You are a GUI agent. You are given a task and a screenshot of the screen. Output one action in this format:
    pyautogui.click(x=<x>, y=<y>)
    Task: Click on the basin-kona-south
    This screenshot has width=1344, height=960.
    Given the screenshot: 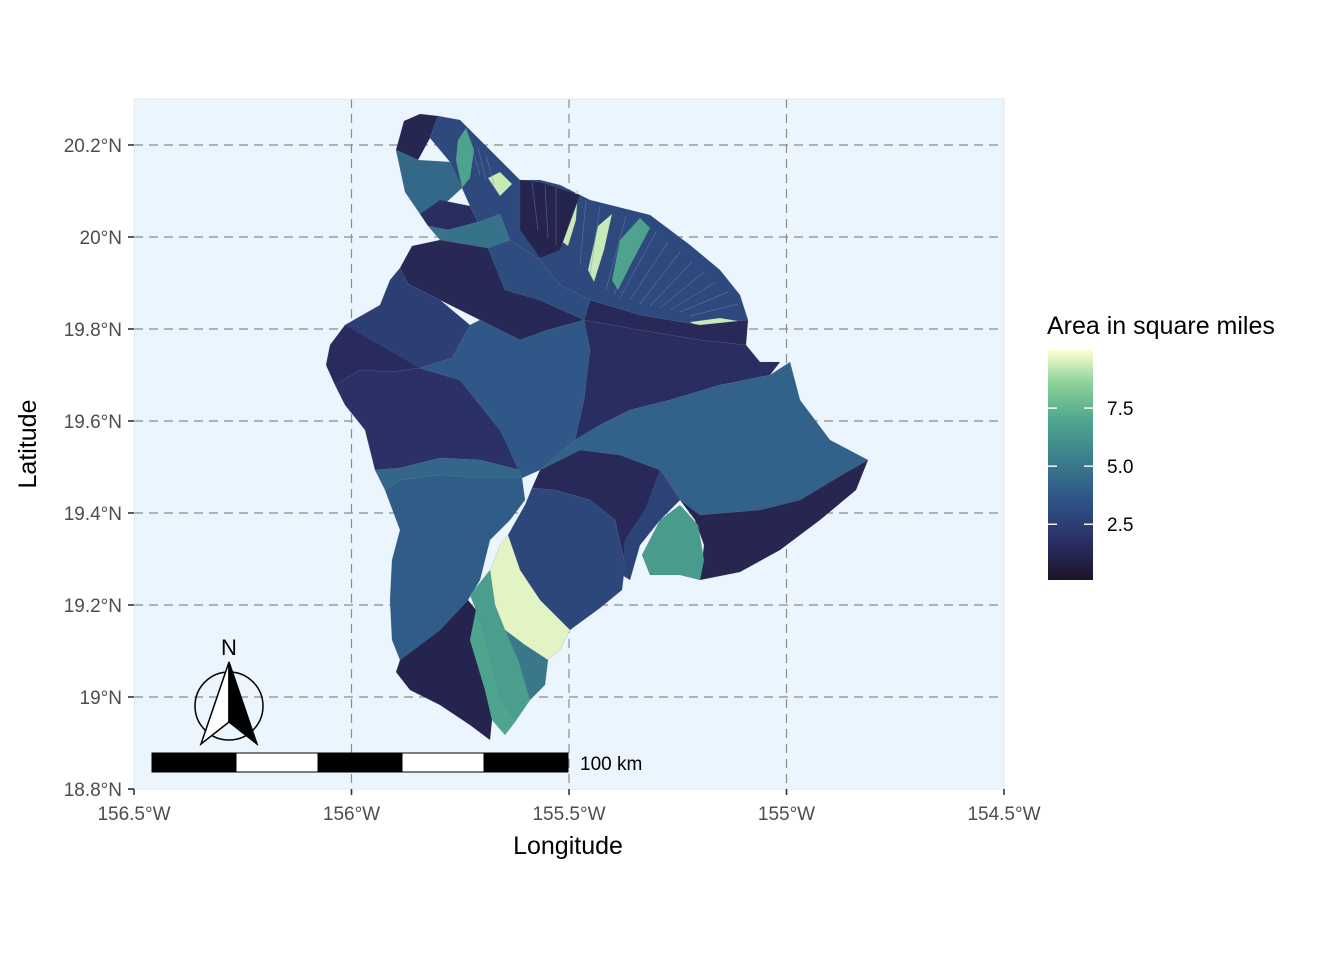 What is the action you would take?
    pyautogui.click(x=455, y=567)
    